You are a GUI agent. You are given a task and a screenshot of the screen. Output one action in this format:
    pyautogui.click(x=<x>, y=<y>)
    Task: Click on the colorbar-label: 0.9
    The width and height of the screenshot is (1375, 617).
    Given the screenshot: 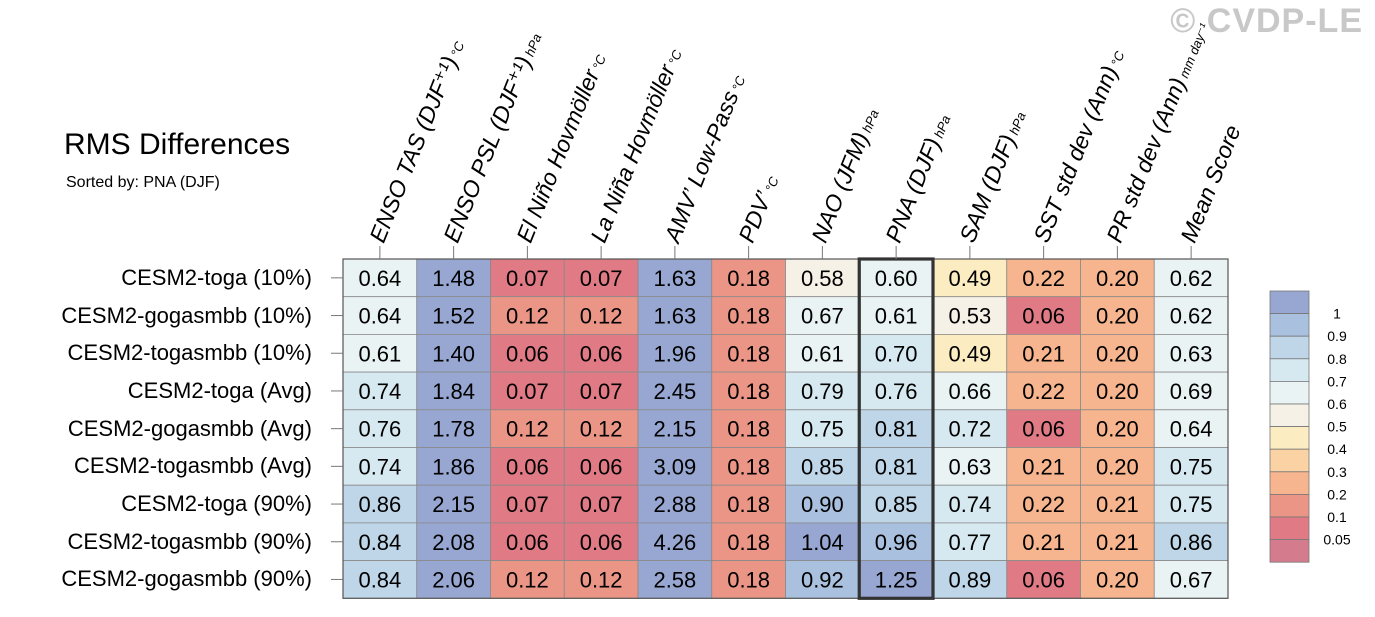 What is the action you would take?
    pyautogui.click(x=1337, y=336)
    